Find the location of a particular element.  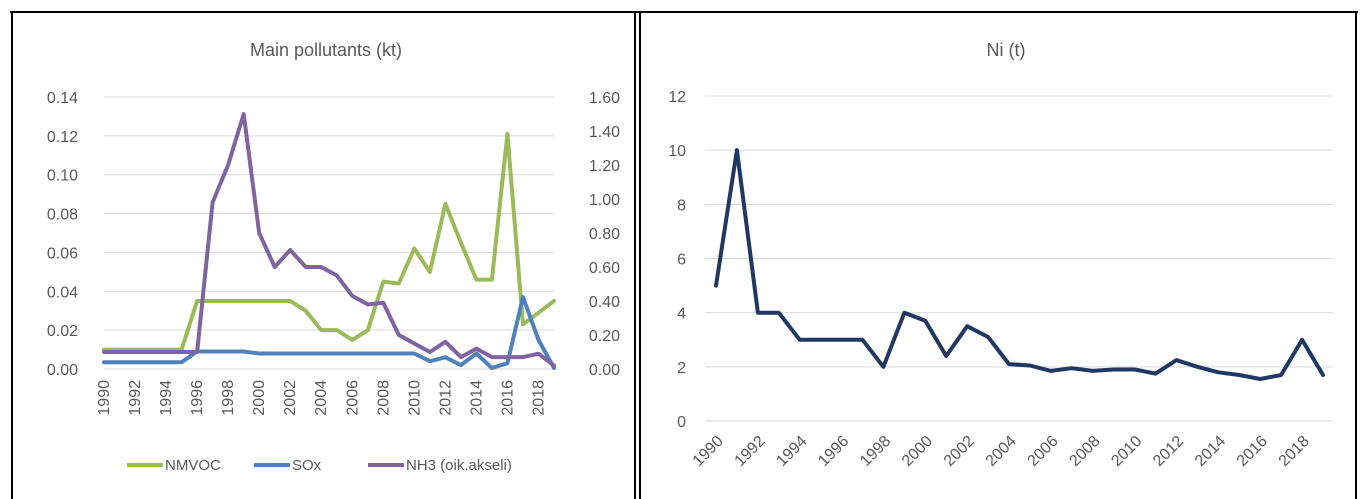

legend-label: SOx is located at coordinates (307, 465).